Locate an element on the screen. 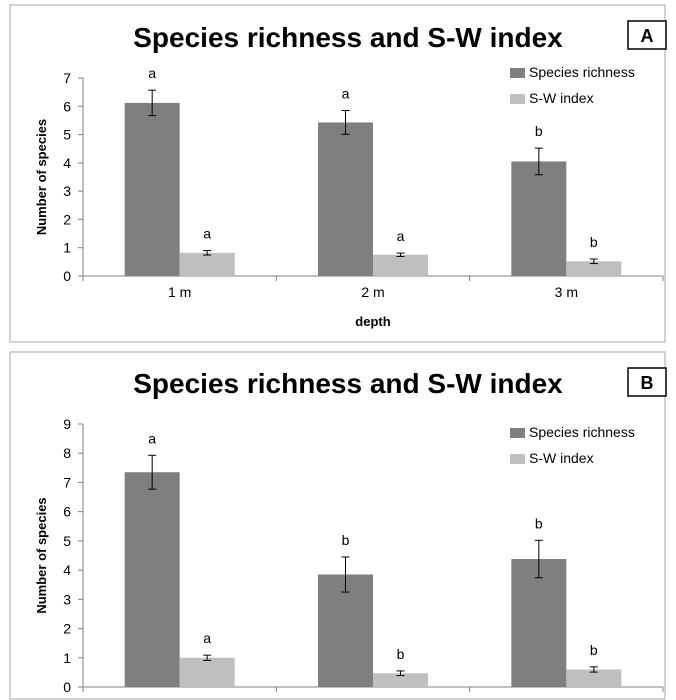  panel-label: A is located at coordinates (647, 36).